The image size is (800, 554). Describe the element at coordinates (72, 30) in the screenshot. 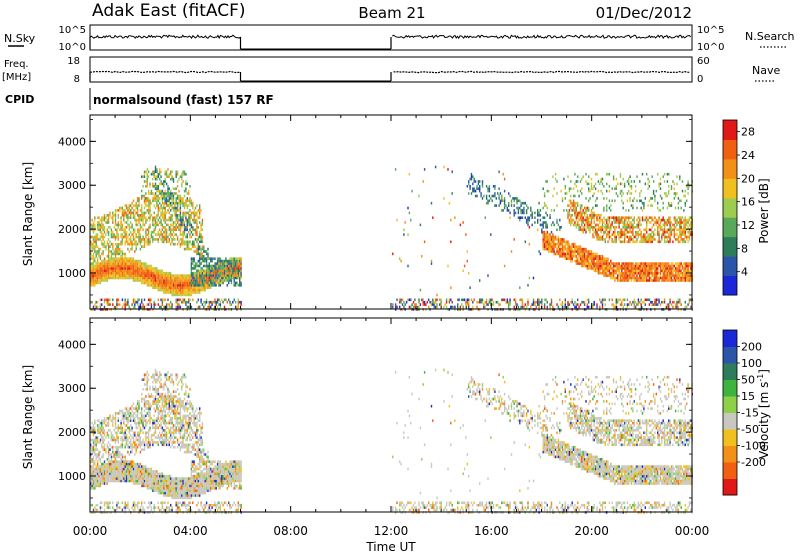

I see `nsky-tick-top: 10^5` at that location.